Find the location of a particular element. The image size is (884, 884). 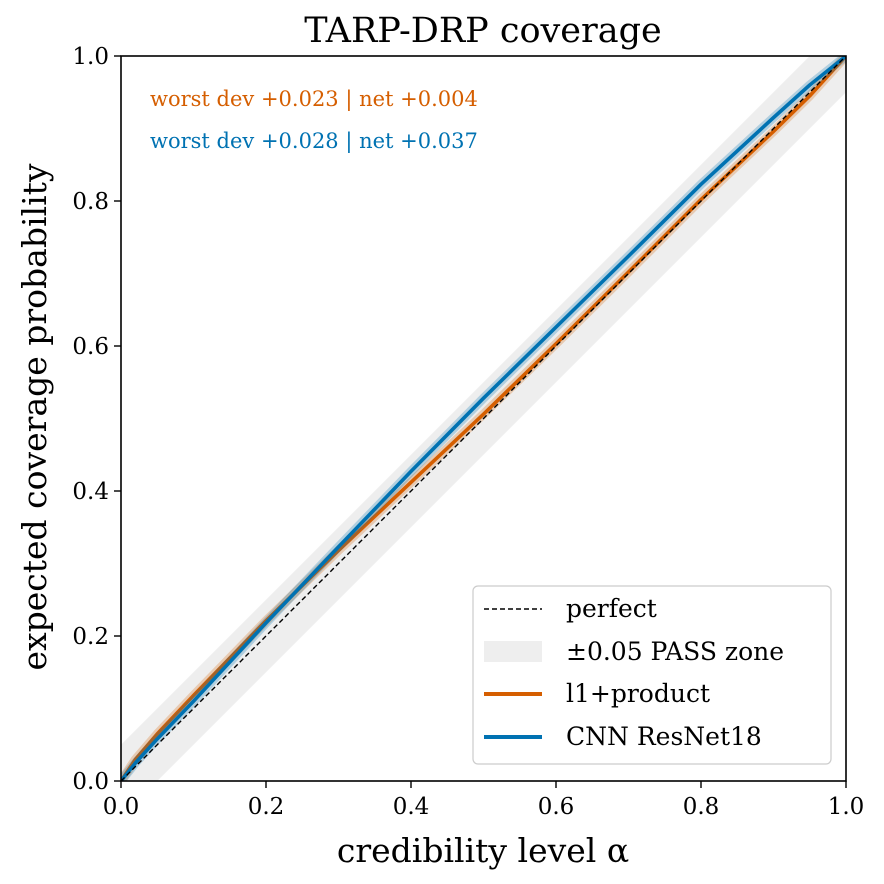

y-tick-label: 0.8 is located at coordinates (90, 202).